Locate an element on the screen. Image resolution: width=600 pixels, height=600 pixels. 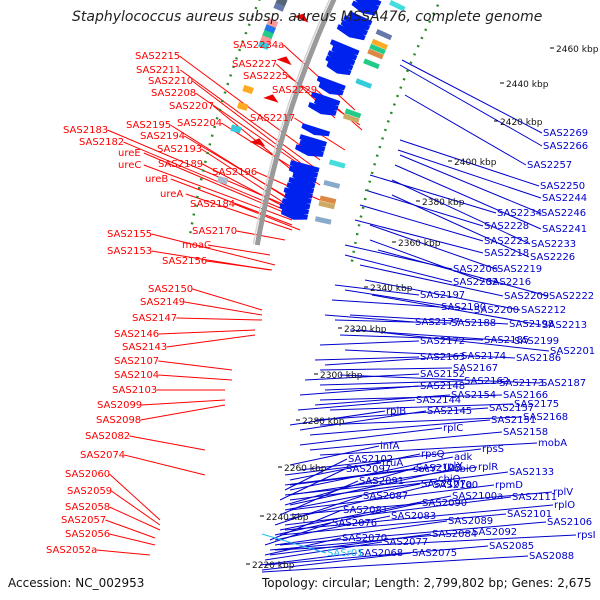
left-gene-label: SAS2194 is located at coordinates (162, 136).